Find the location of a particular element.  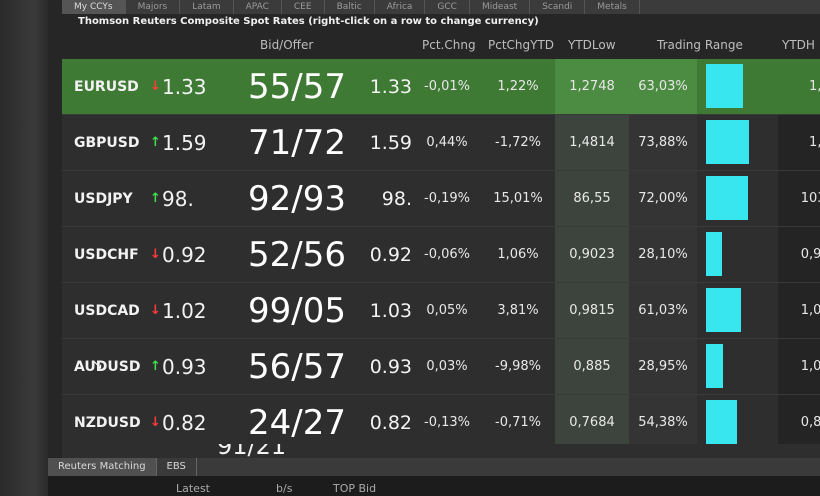

ytd-high: 103,7 is located at coordinates (799, 198).